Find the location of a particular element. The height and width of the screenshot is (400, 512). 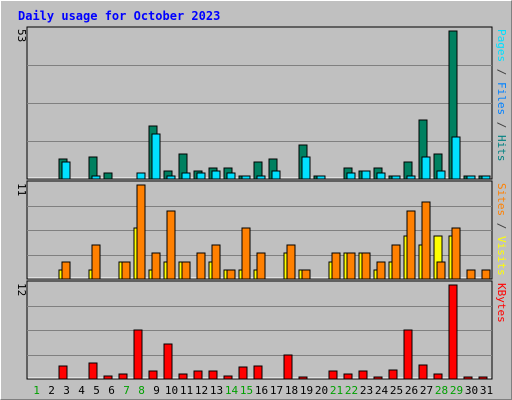

x-tick-label-day-10: 10 is located at coordinates (171, 390).